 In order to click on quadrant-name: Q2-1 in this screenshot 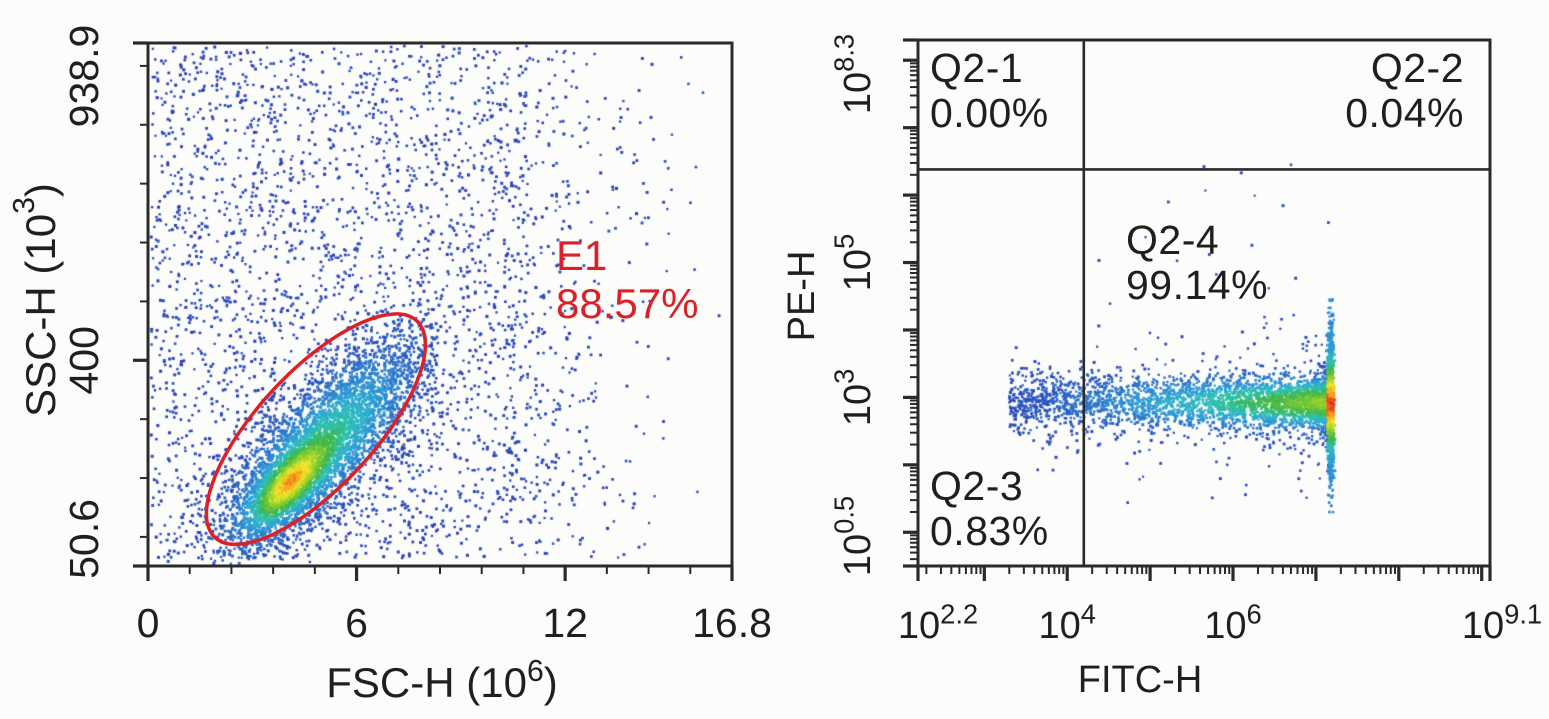, I will do `click(977, 68)`.